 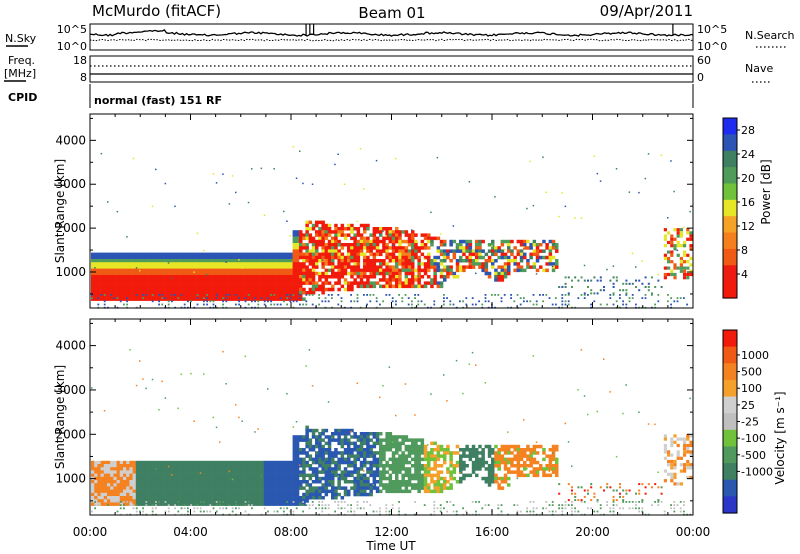 I want to click on power-scatter-cell-2033, so click(x=480, y=257).